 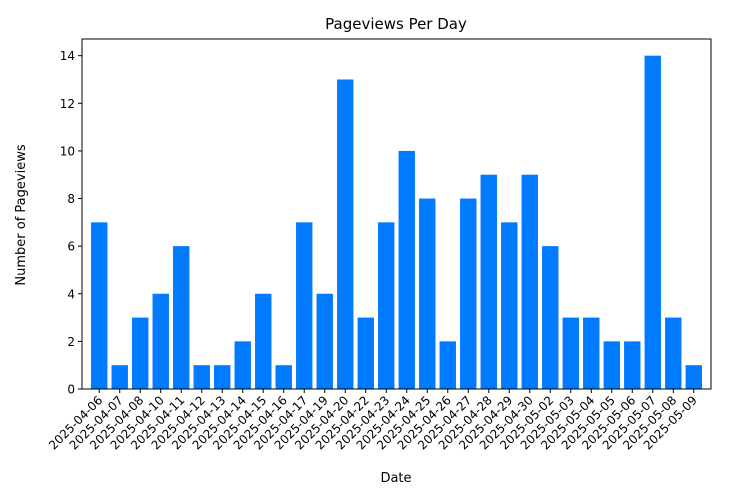 What do you see at coordinates (67, 104) in the screenshot?
I see `y-tick-label: 12` at bounding box center [67, 104].